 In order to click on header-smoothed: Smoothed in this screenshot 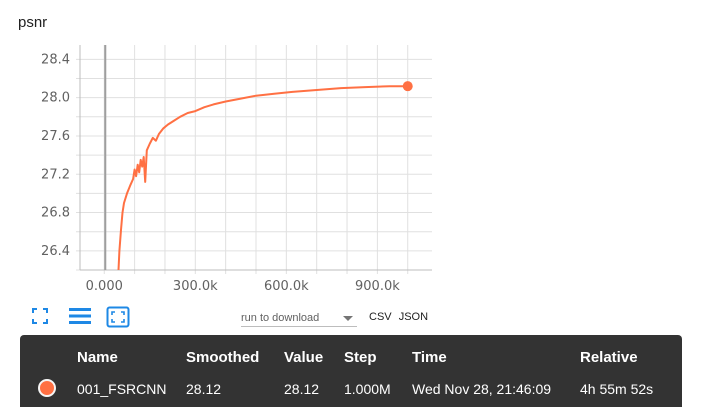, I will do `click(223, 357)`.